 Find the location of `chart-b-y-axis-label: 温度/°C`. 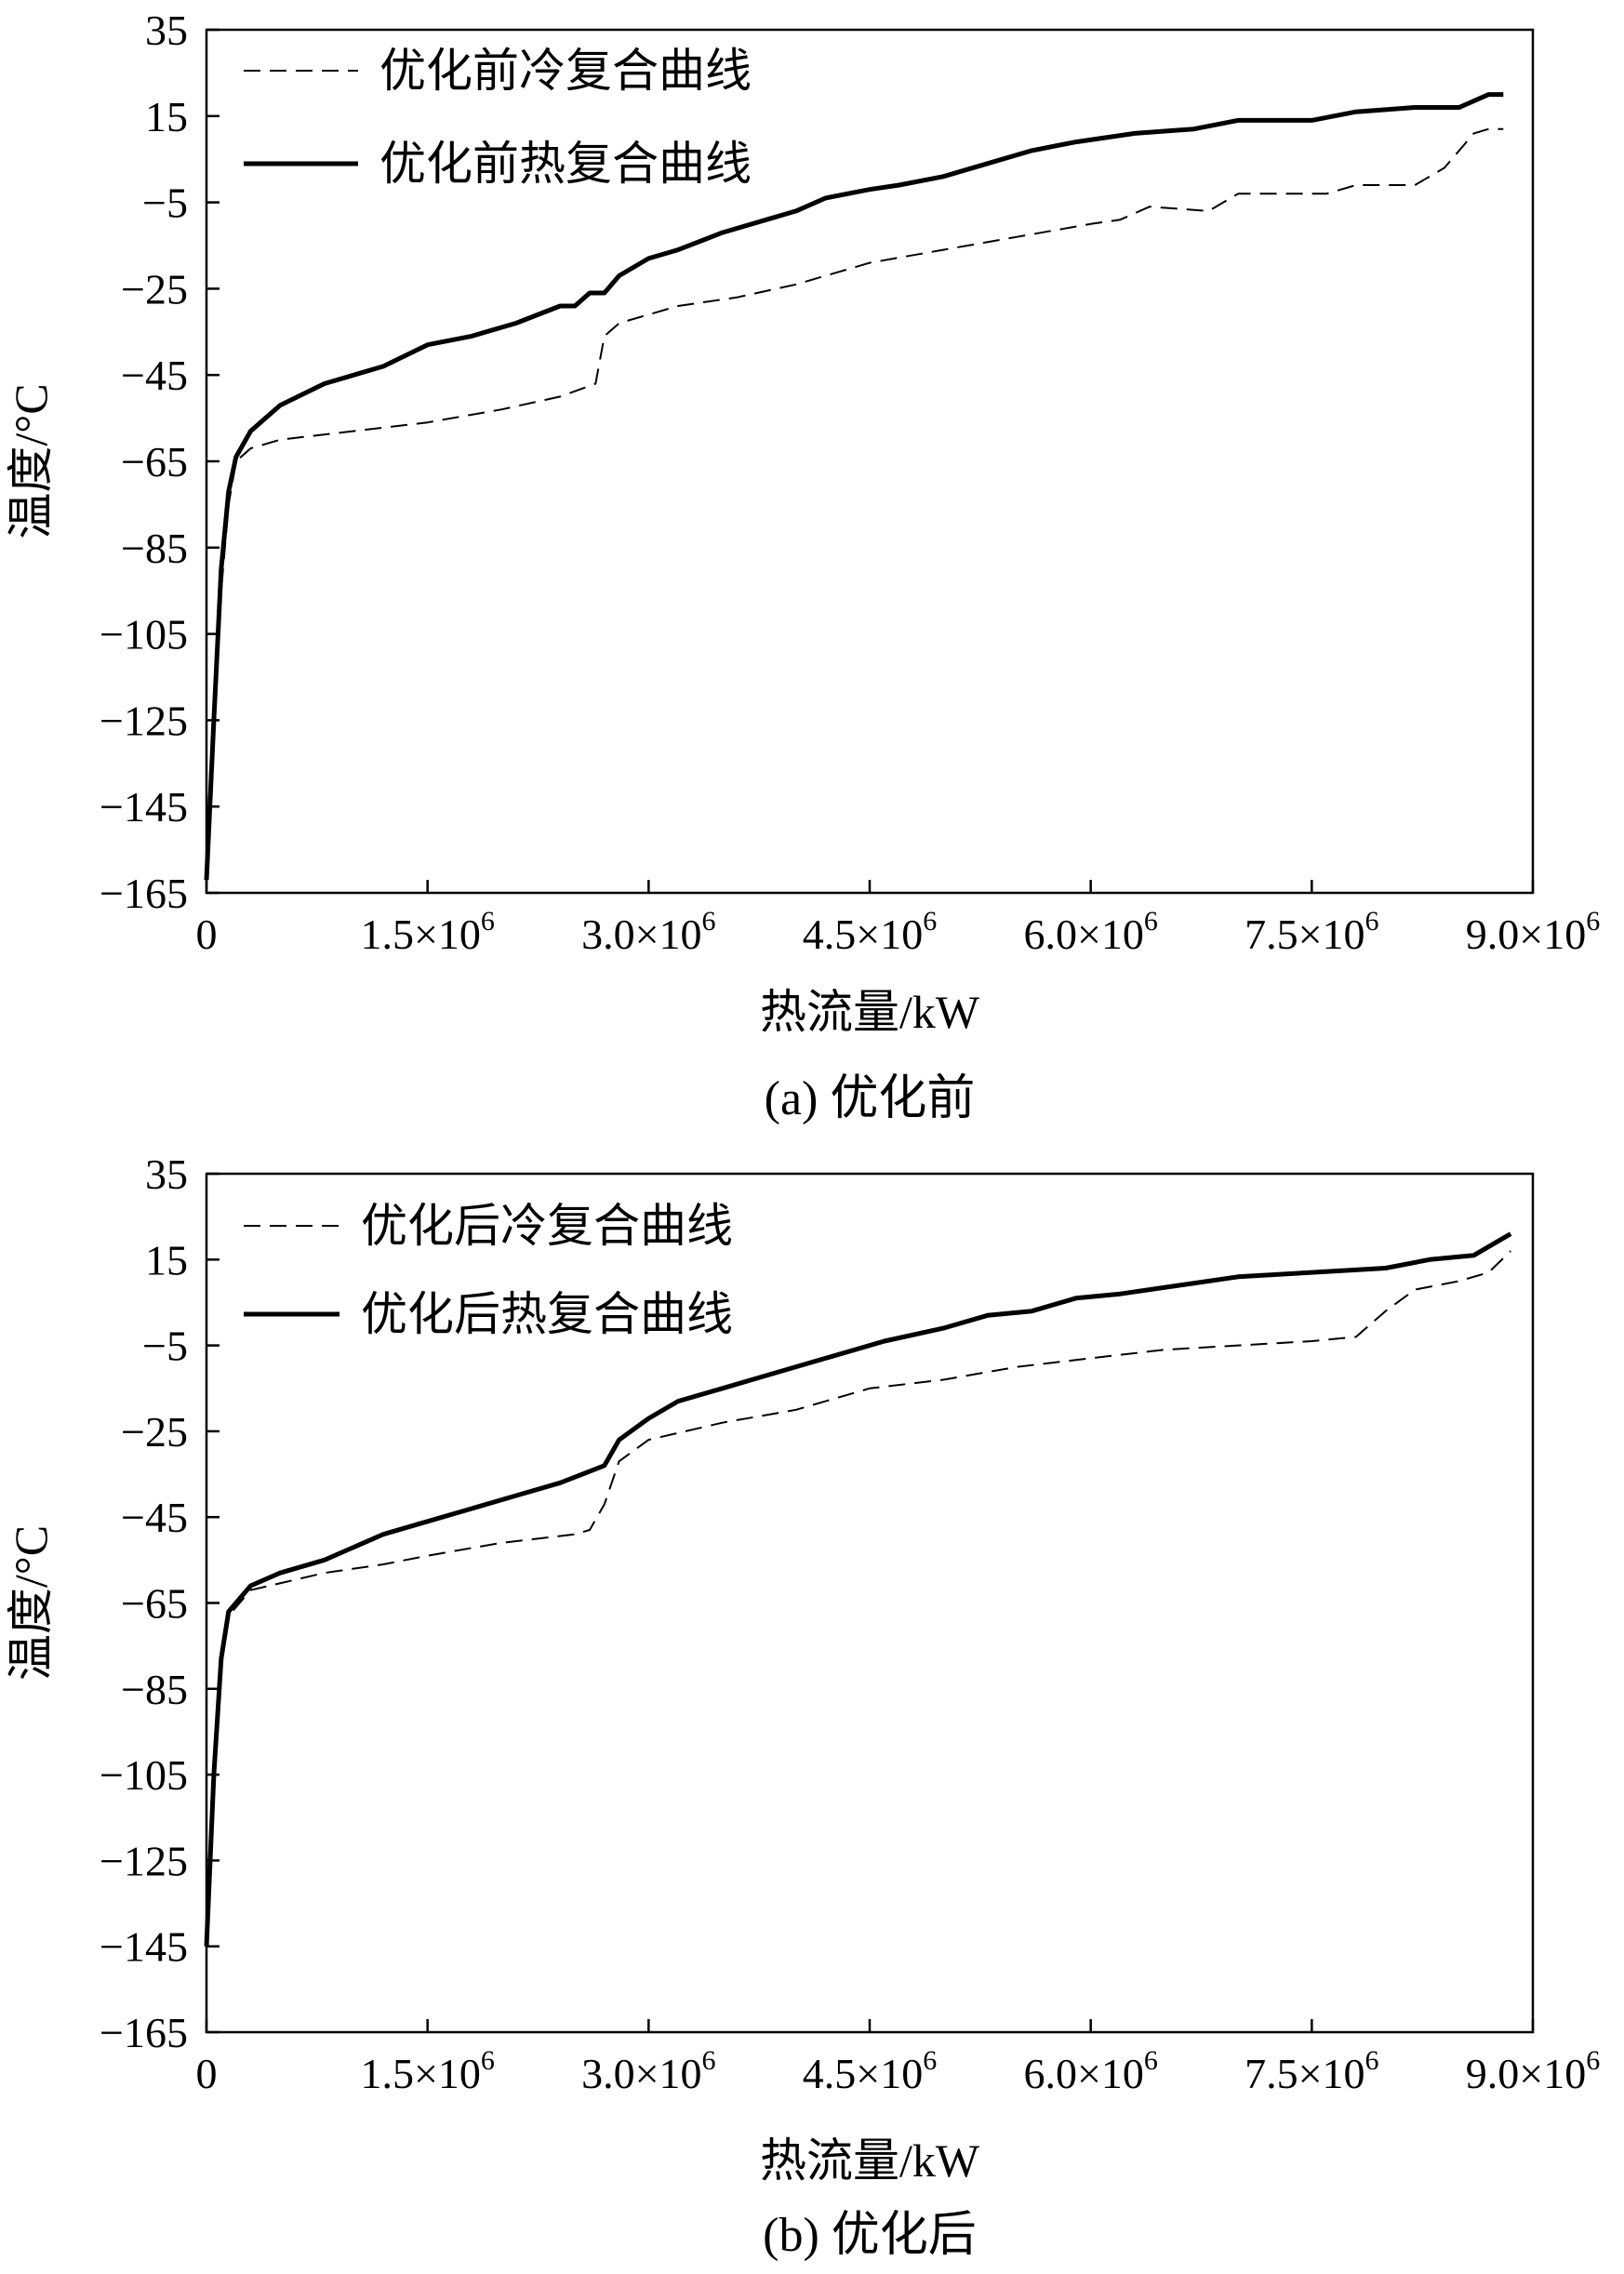

chart-b-y-axis-label: 温度/°C is located at coordinates (31, 1603).